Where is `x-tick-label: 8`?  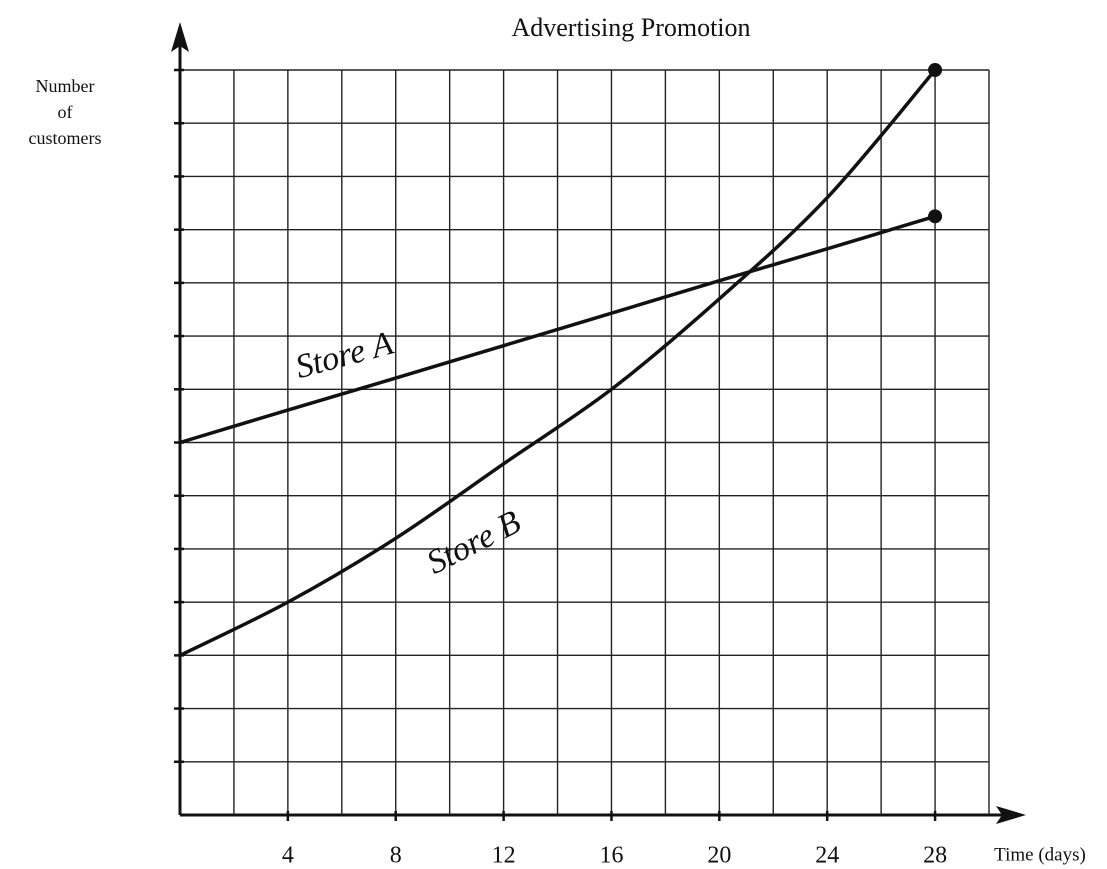
x-tick-label: 8 is located at coordinates (396, 856).